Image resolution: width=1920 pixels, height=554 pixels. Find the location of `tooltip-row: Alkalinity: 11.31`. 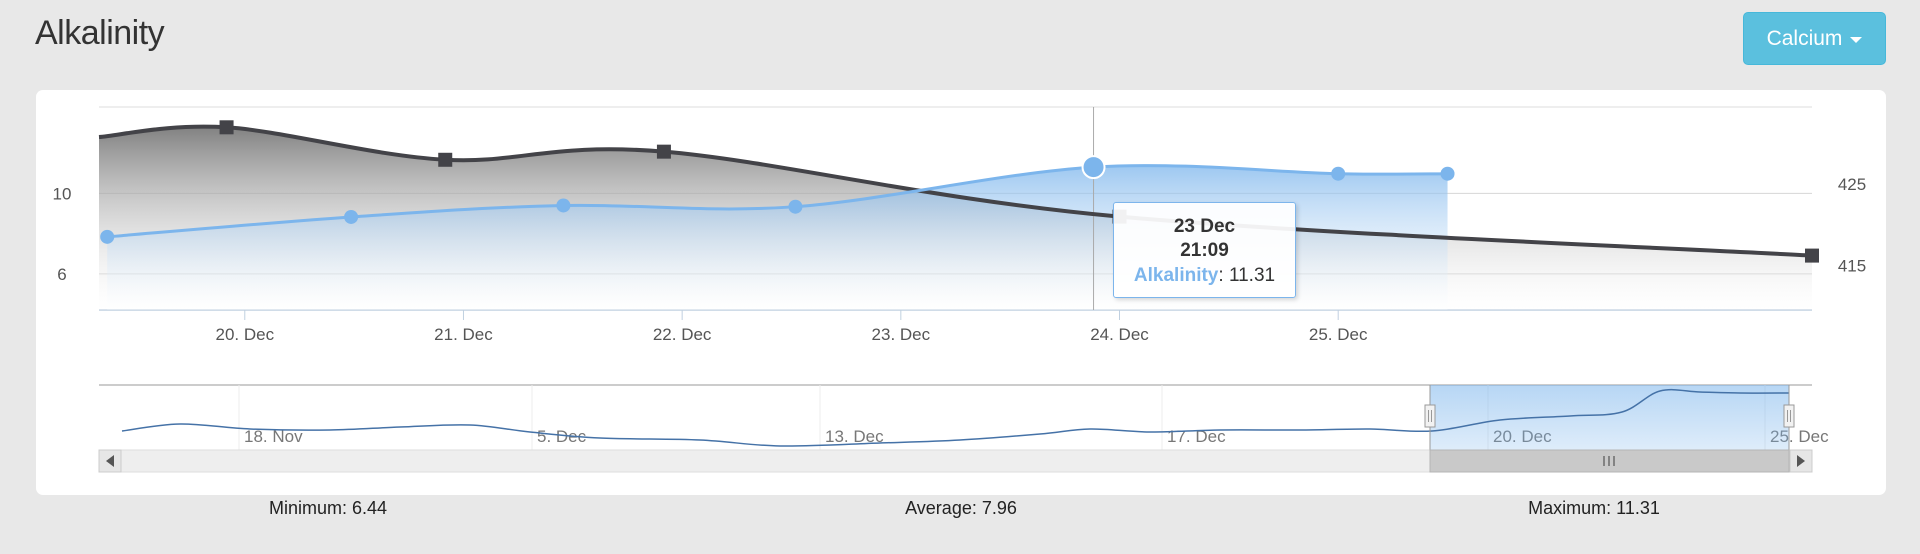

tooltip-row: Alkalinity: 11.31 is located at coordinates (1204, 275).